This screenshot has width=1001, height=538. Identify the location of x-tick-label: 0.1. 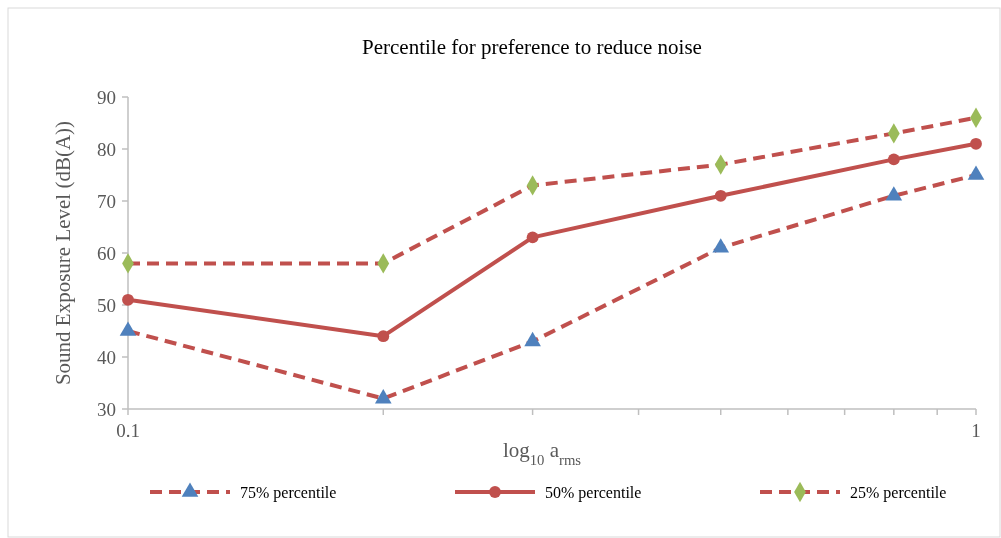
(128, 430).